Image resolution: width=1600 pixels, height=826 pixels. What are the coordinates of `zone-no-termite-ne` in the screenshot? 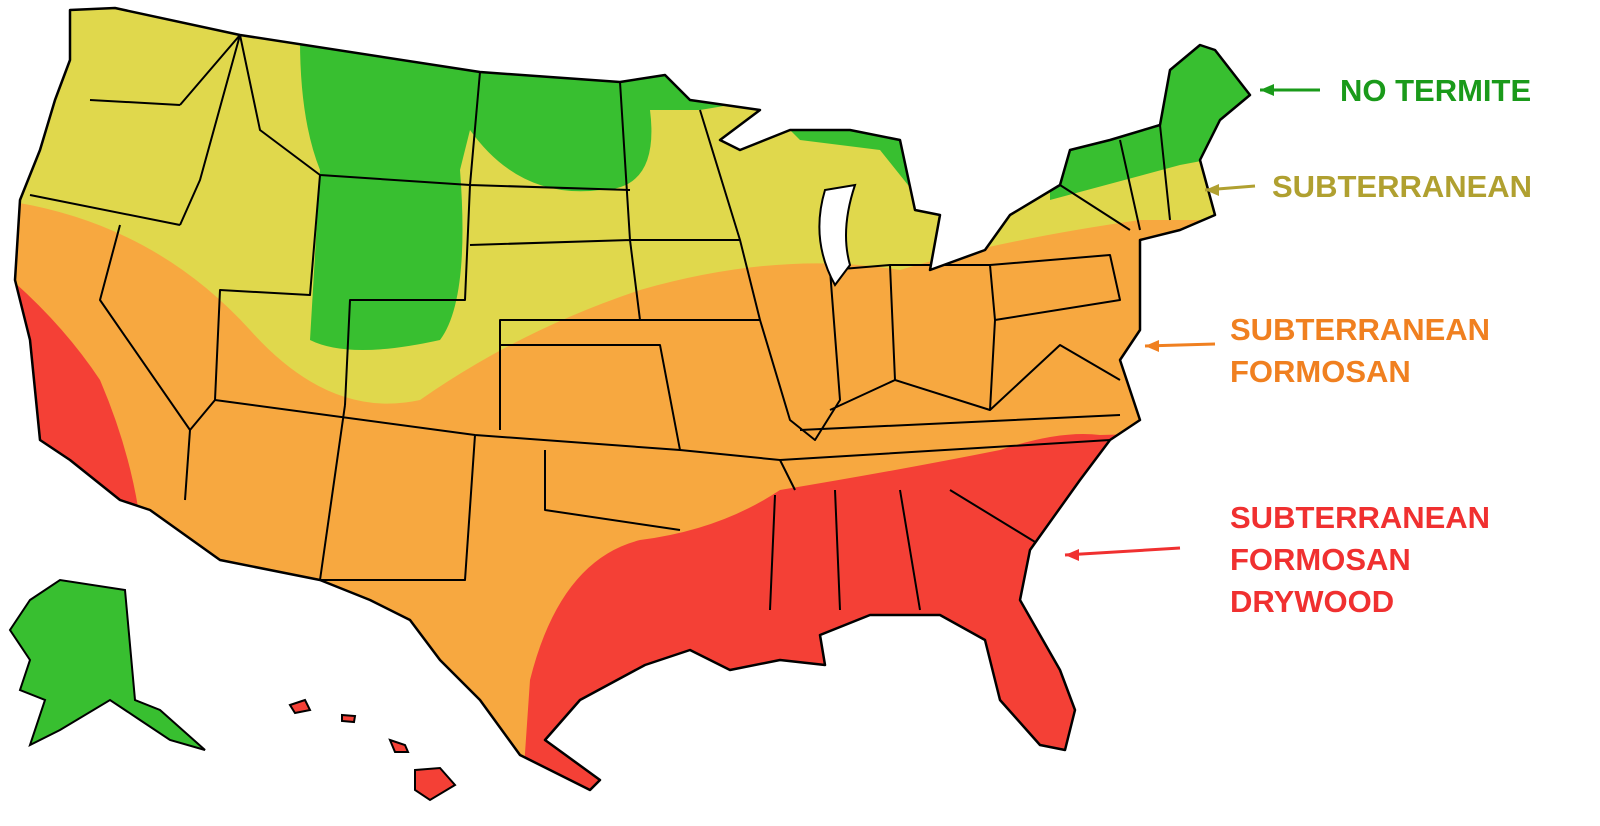 It's located at (1150, 104).